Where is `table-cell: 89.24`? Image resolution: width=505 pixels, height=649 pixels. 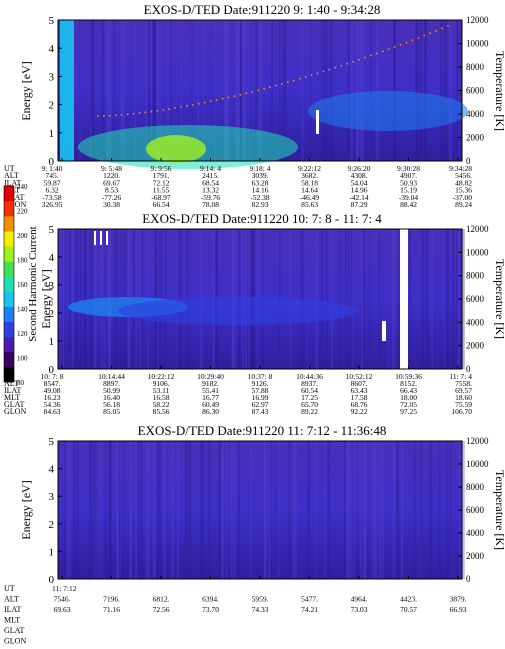 table-cell: 89.24 is located at coordinates (463, 204).